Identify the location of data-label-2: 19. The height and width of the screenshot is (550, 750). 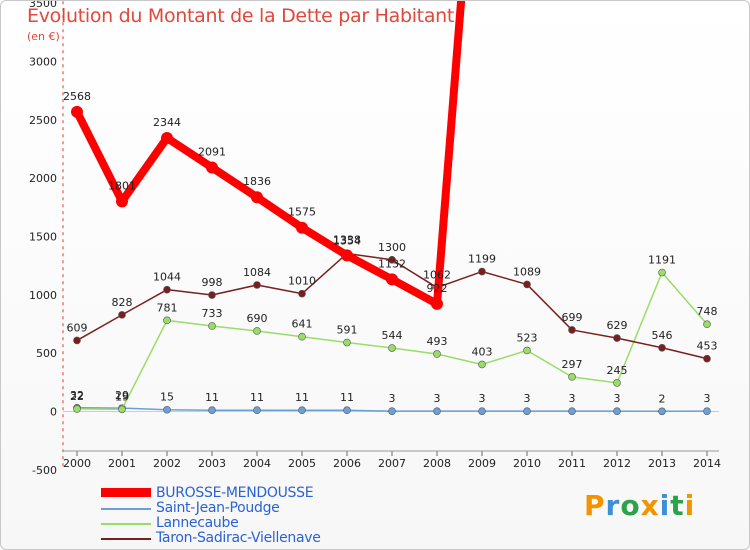
(122, 396).